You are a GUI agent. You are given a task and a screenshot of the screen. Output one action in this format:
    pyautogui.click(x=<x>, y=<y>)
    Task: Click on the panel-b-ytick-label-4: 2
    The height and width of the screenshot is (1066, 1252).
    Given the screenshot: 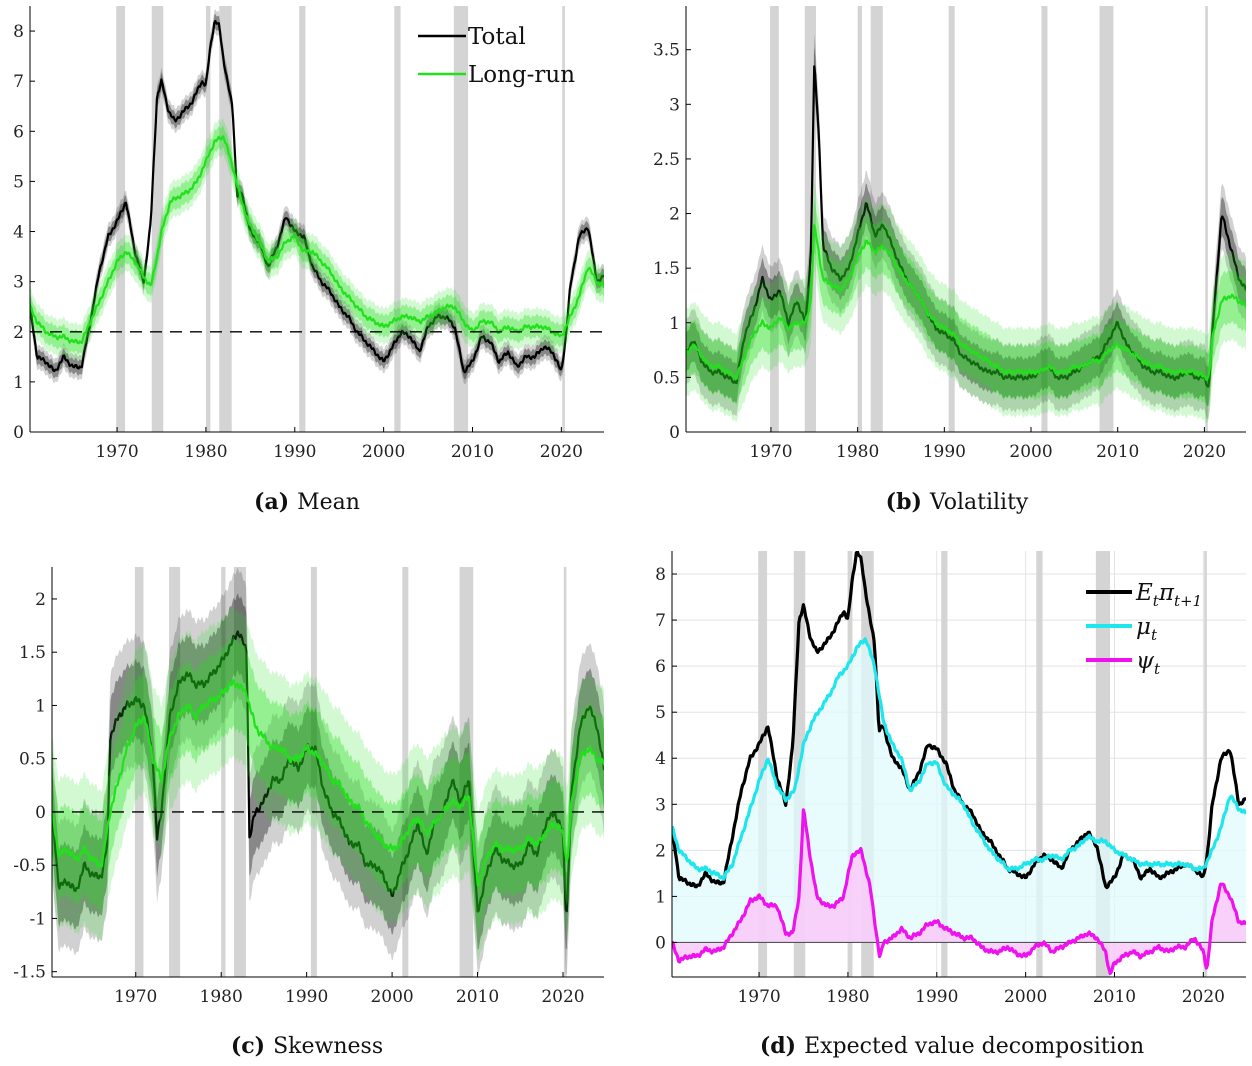 What is the action you would take?
    pyautogui.click(x=674, y=215)
    